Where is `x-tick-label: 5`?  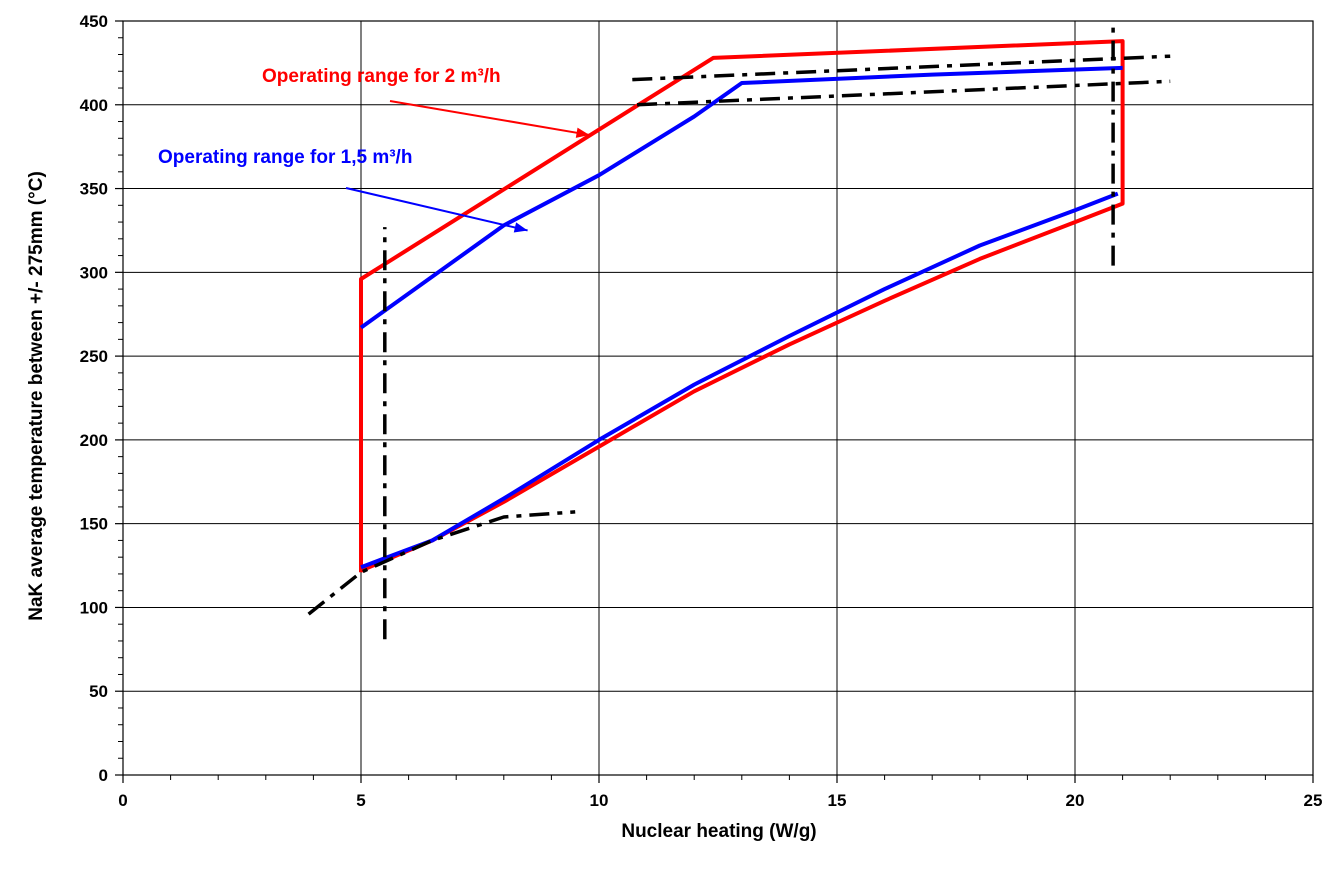
x-tick-label: 5 is located at coordinates (360, 800).